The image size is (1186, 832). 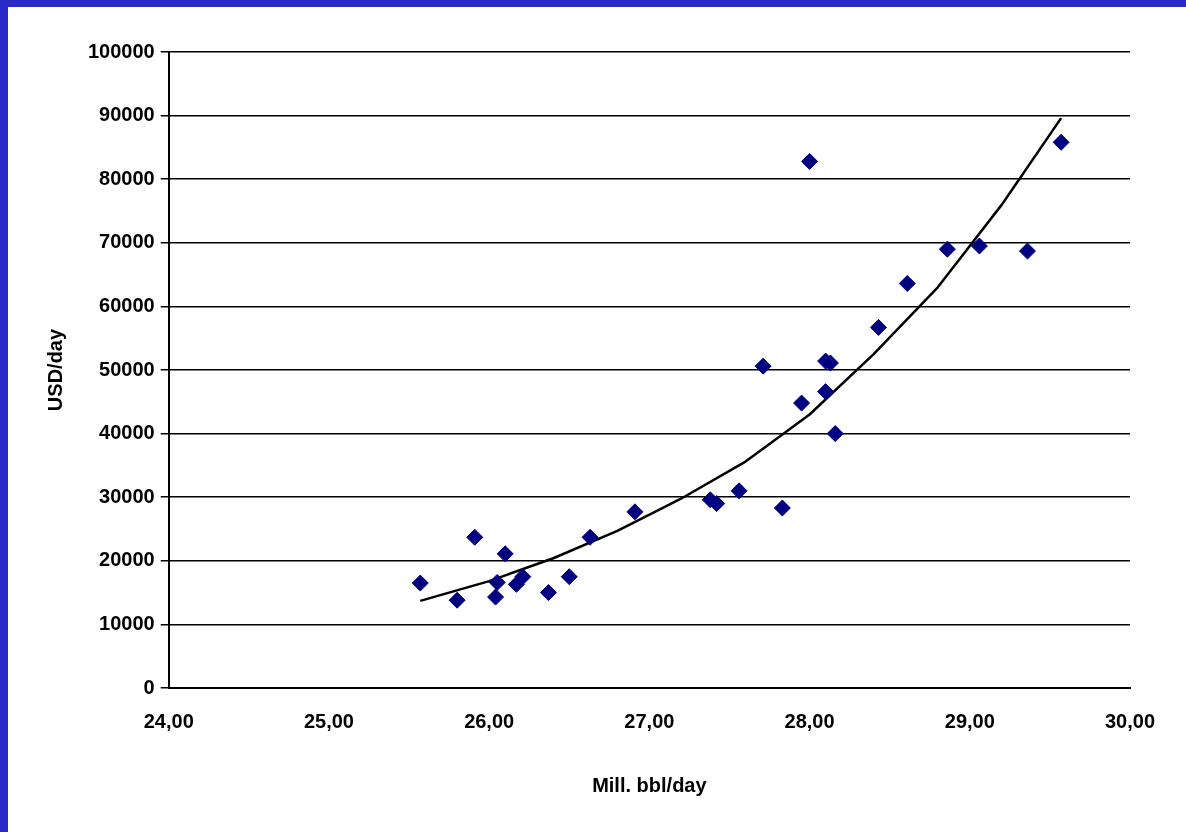 I want to click on x-tick-label: 26,00, so click(x=489, y=720).